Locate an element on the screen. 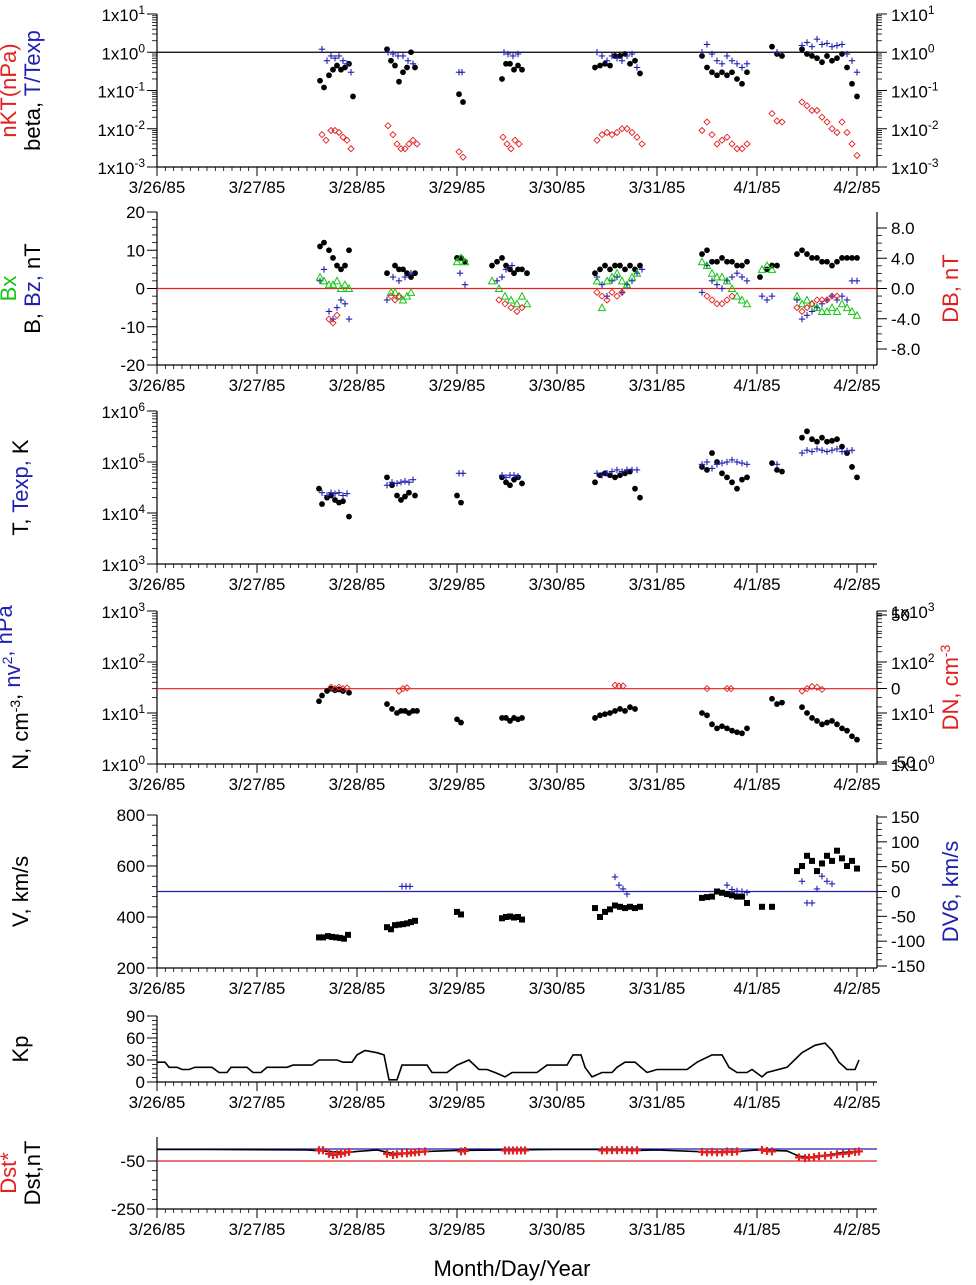  right-axis-label: DN, cm-3 is located at coordinates (950, 687).